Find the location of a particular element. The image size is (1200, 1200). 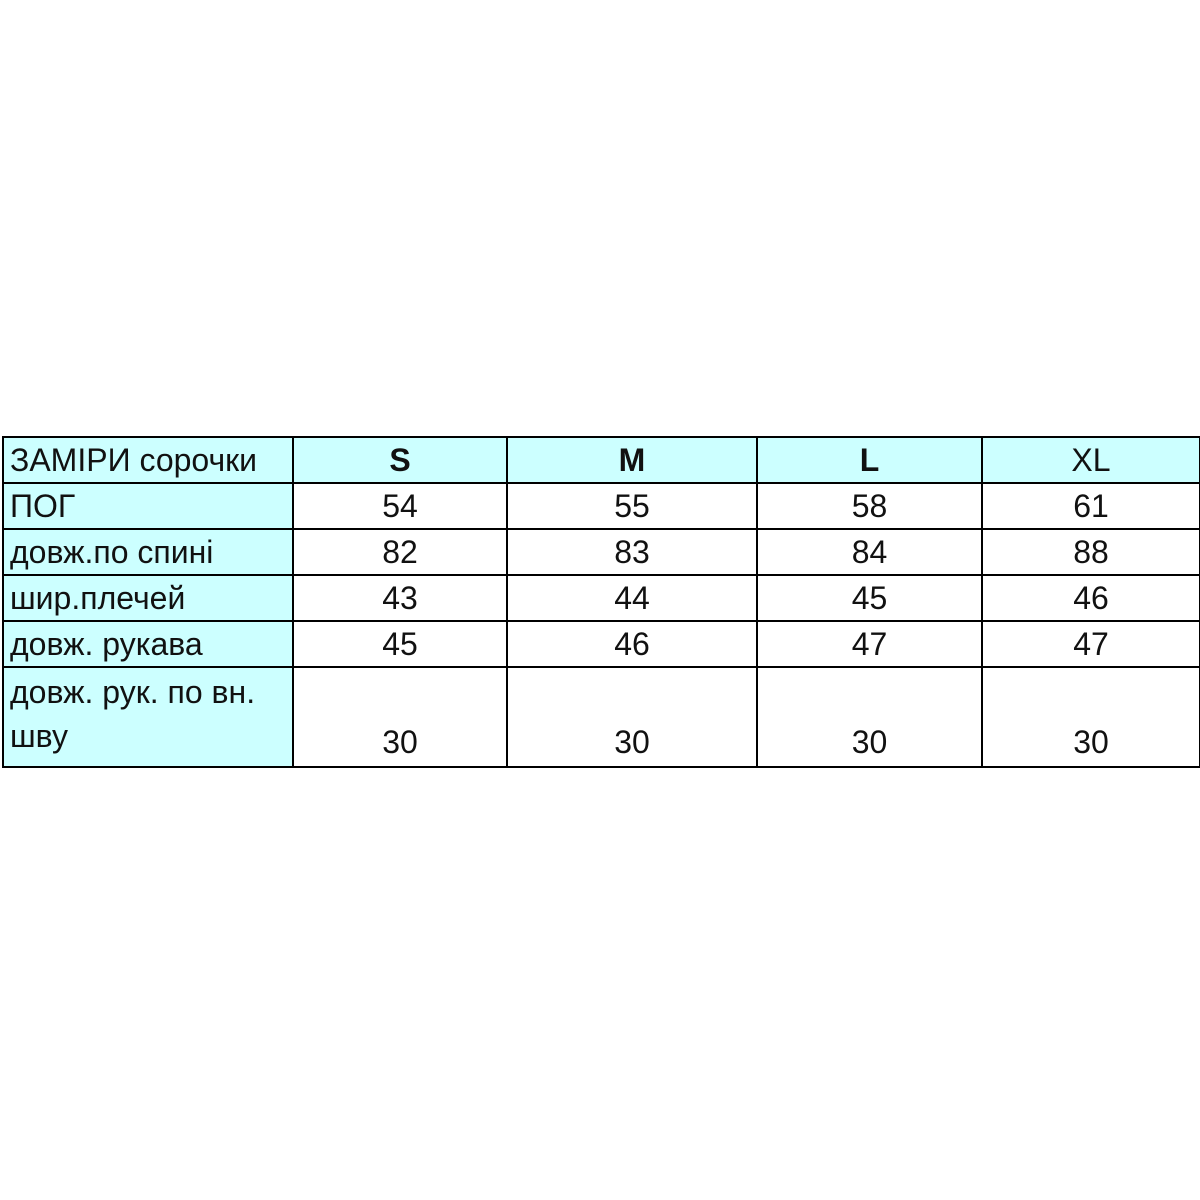

cell: 54 is located at coordinates (400, 506).